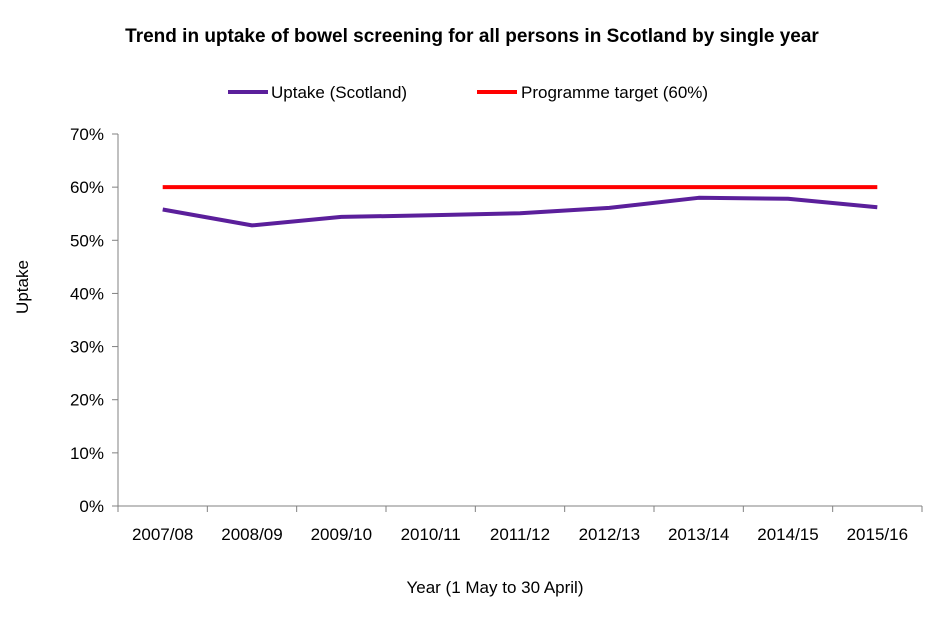 Image resolution: width=941 pixels, height=624 pixels. Describe the element at coordinates (468, 92) in the screenshot. I see `legend: Uptake (Scotland) Programme target (60%)` at that location.